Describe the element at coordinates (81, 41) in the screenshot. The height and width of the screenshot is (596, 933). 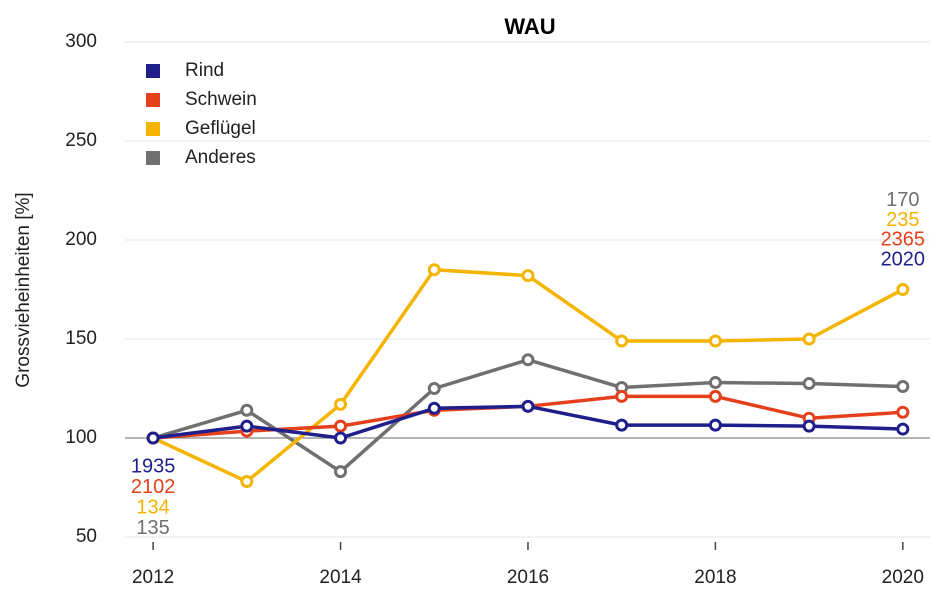
I see `y-tick-label: 300` at that location.